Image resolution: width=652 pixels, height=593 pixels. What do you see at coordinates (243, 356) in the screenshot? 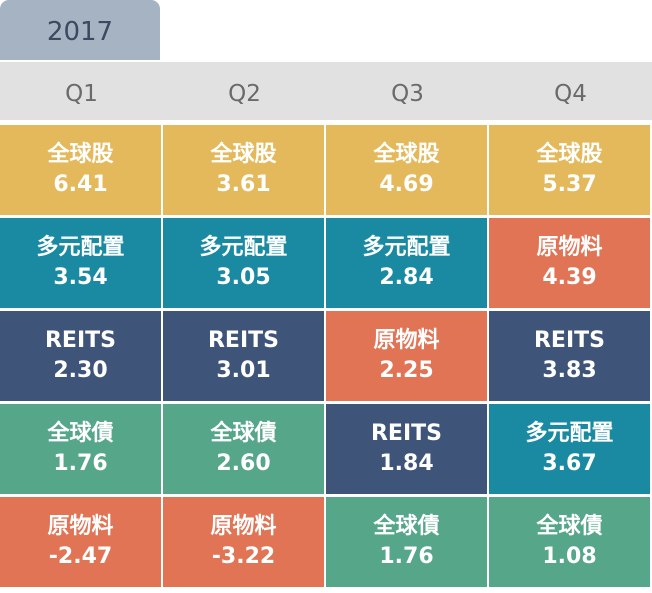
I see `asset-cell: REITS 3.01` at bounding box center [243, 356].